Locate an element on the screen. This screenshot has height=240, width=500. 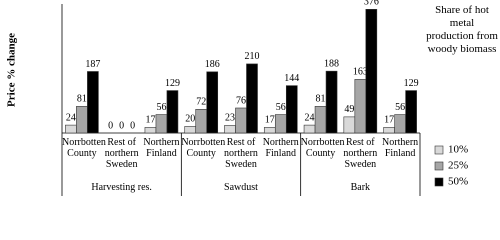
value-label: 23 is located at coordinates (230, 118).